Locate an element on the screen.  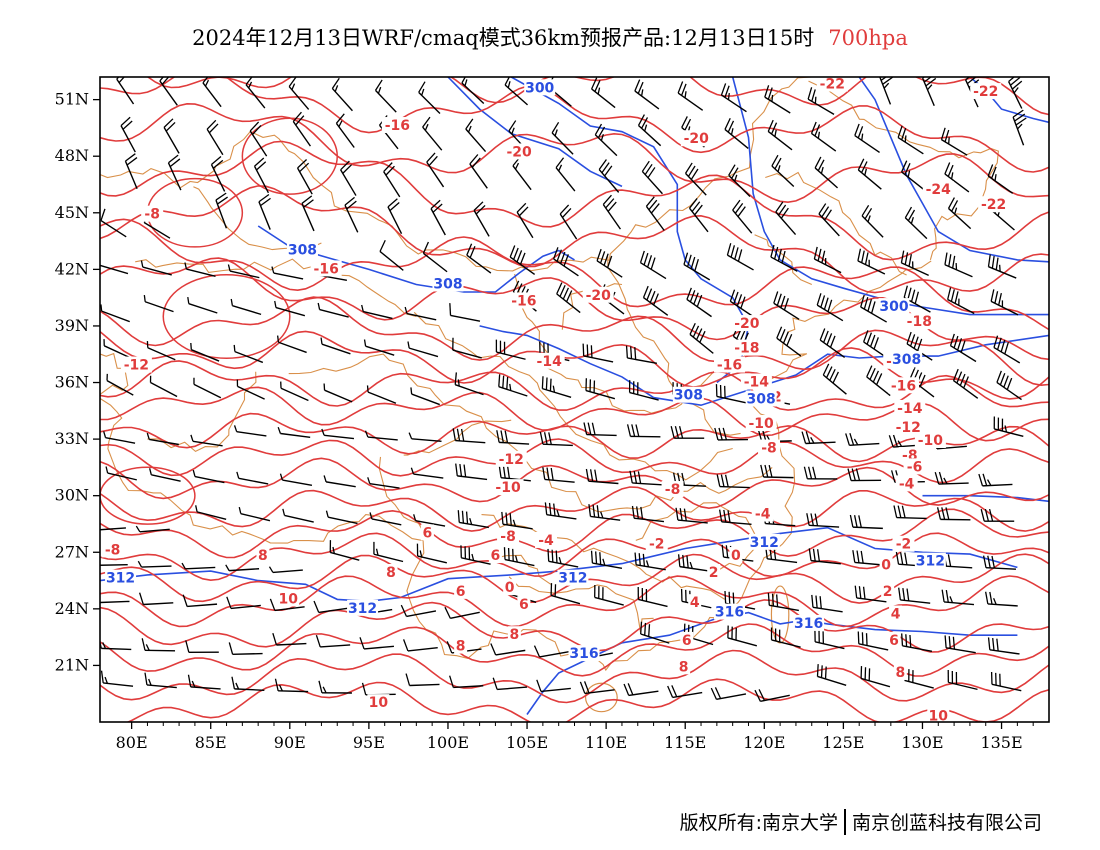
temperature-label: -8 is located at coordinates (152, 215).